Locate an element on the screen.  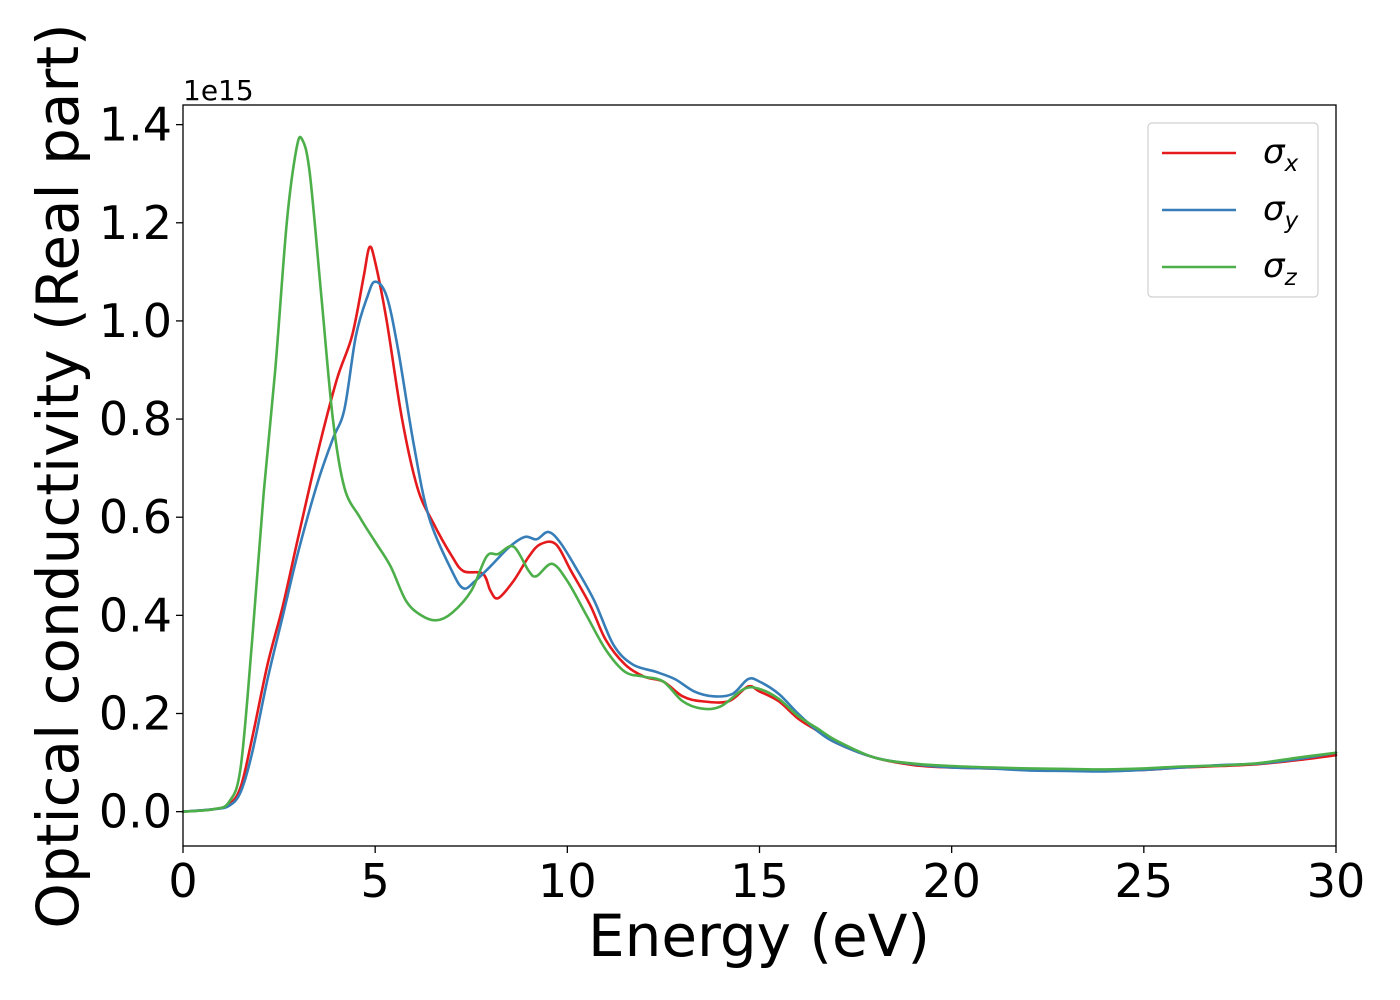
x-axis-label: Energy (eV) is located at coordinates (759, 936).